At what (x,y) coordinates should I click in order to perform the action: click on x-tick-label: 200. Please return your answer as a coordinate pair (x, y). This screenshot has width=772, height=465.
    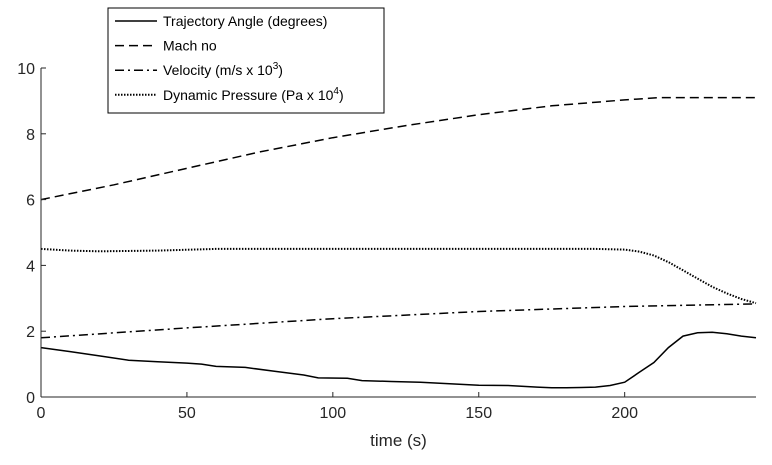
    Looking at the image, I should click on (624, 413).